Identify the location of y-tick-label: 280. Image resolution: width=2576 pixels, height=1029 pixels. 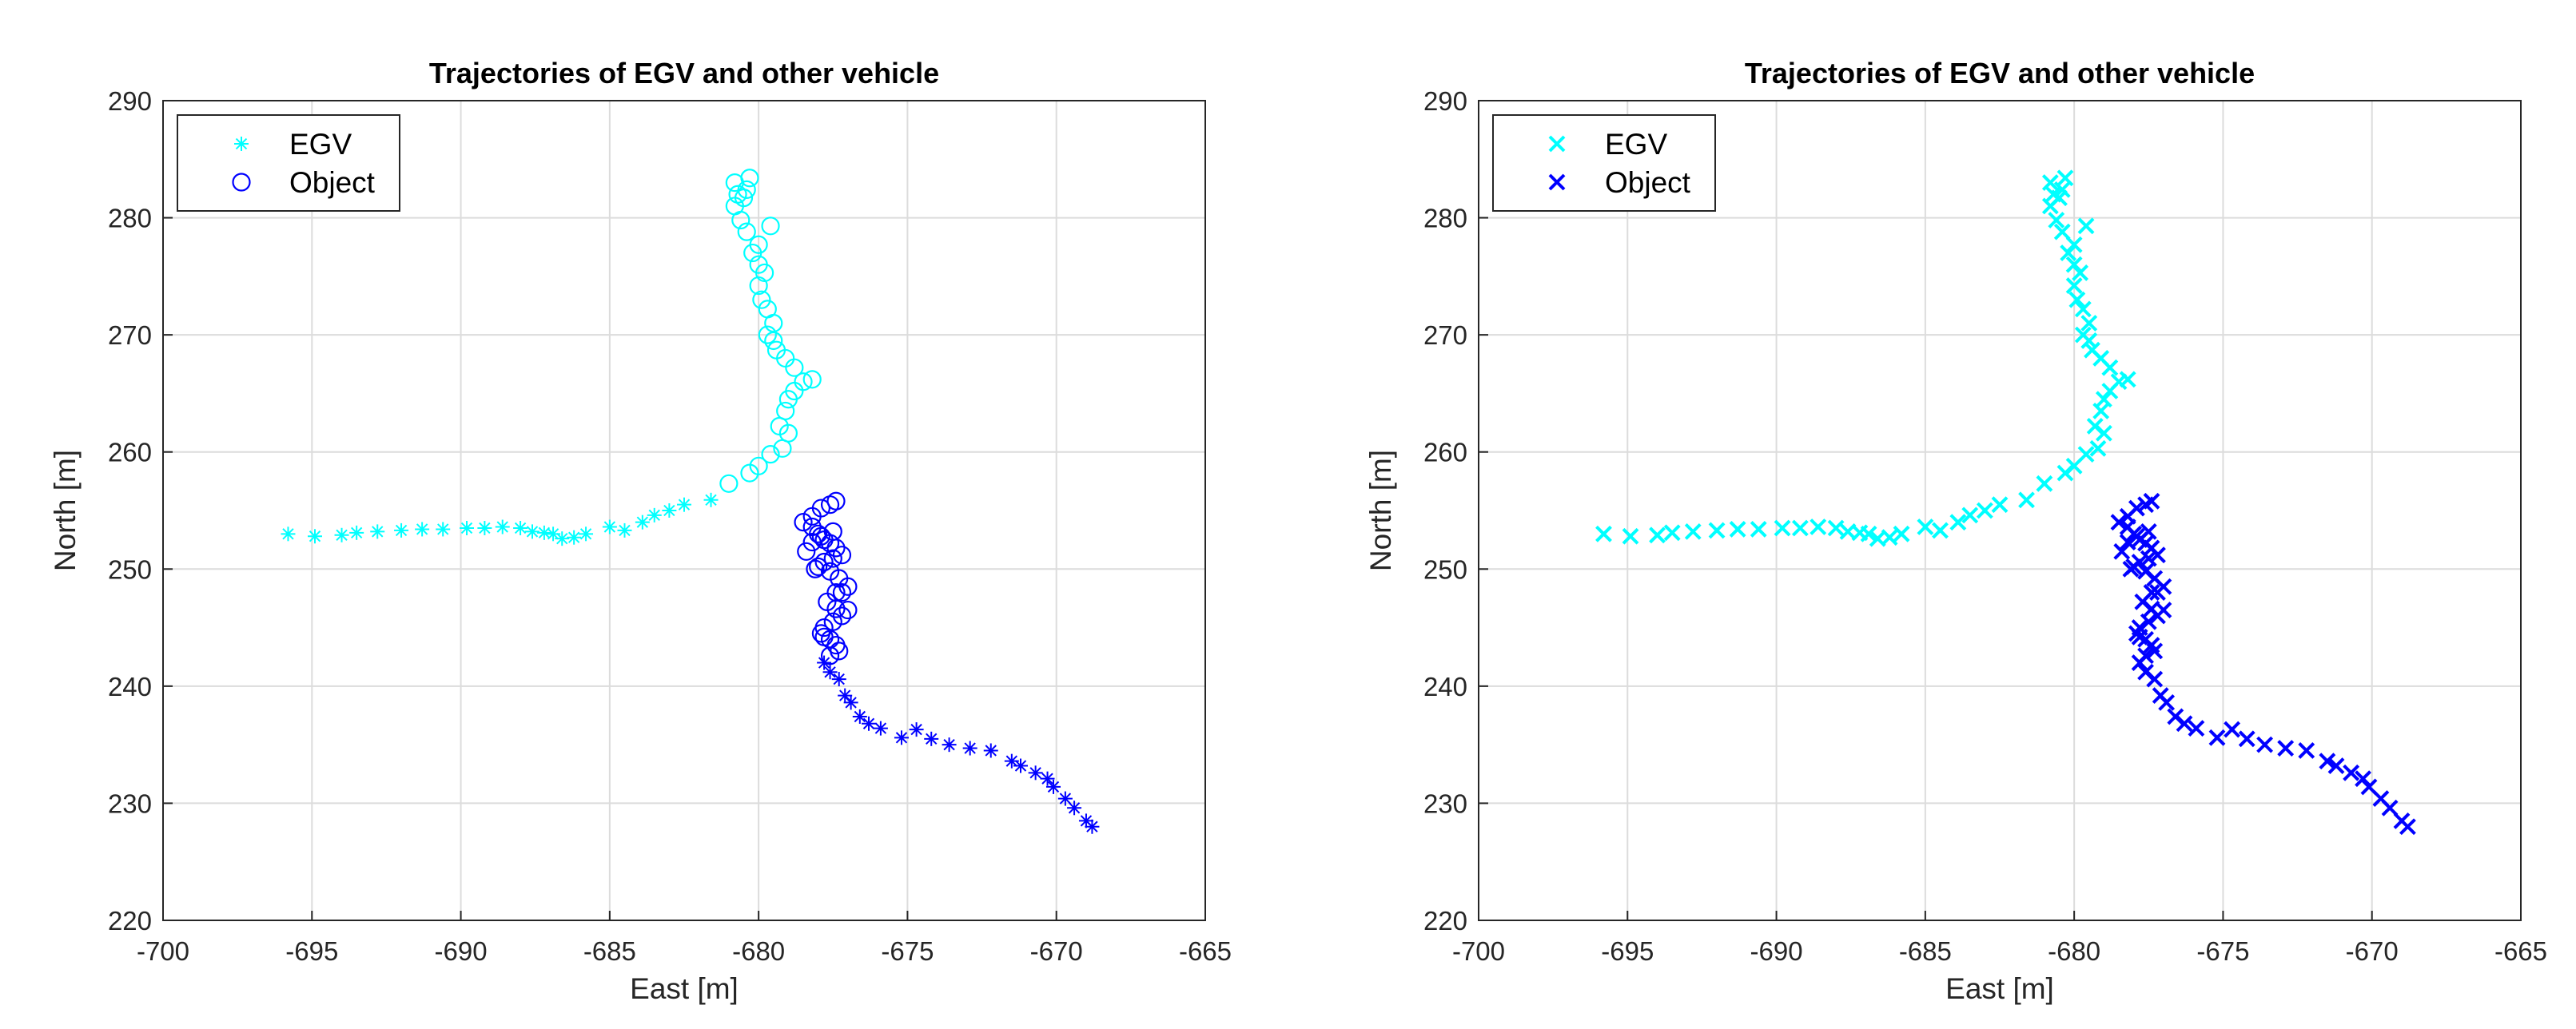
(1445, 218).